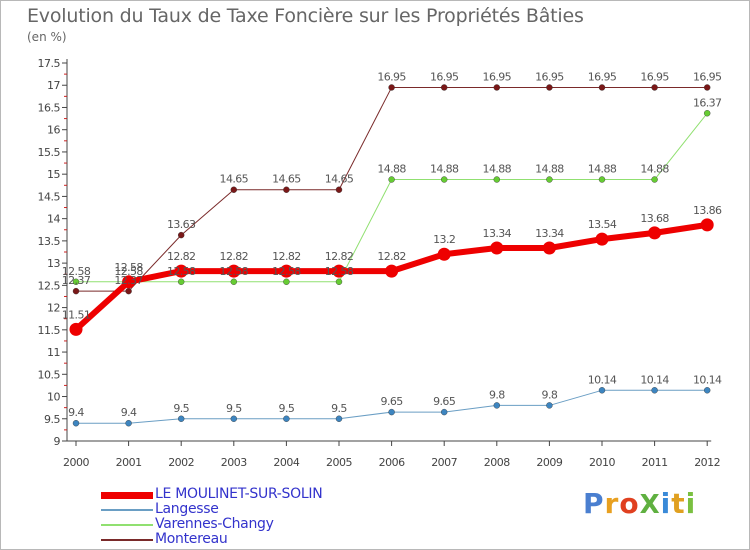 The image size is (750, 550). What do you see at coordinates (129, 462) in the screenshot?
I see `x-tick-label: 2001` at bounding box center [129, 462].